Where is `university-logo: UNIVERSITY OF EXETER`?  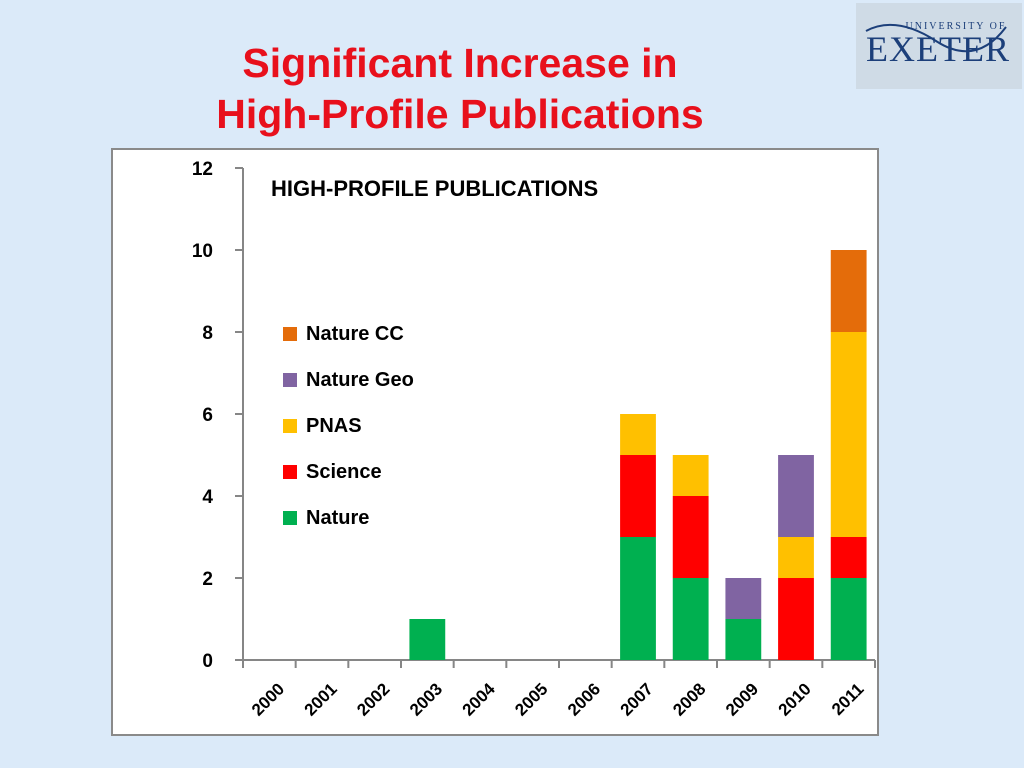 university-logo: UNIVERSITY OF EXETER is located at coordinates (939, 46).